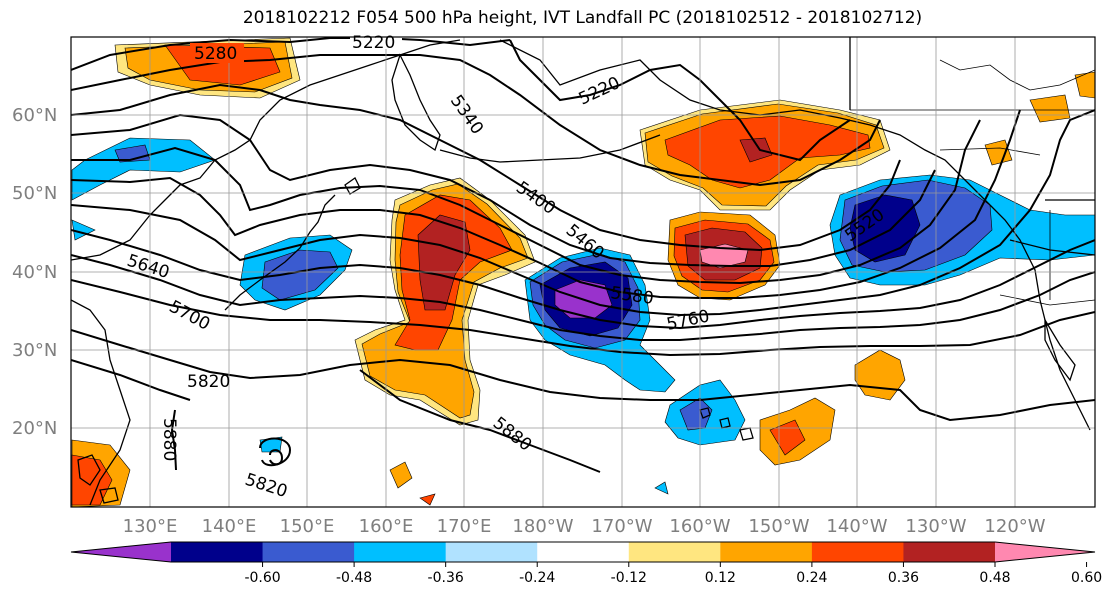  I want to click on lon-label: 180°W, so click(542, 526).